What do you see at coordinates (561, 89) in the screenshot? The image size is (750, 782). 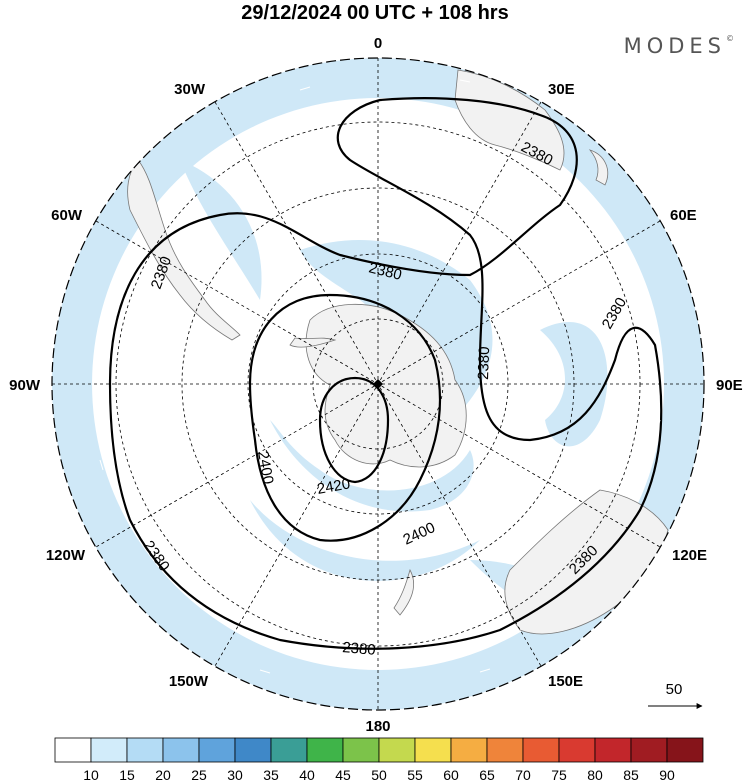 I see `lon-label-30e: 30E` at bounding box center [561, 89].